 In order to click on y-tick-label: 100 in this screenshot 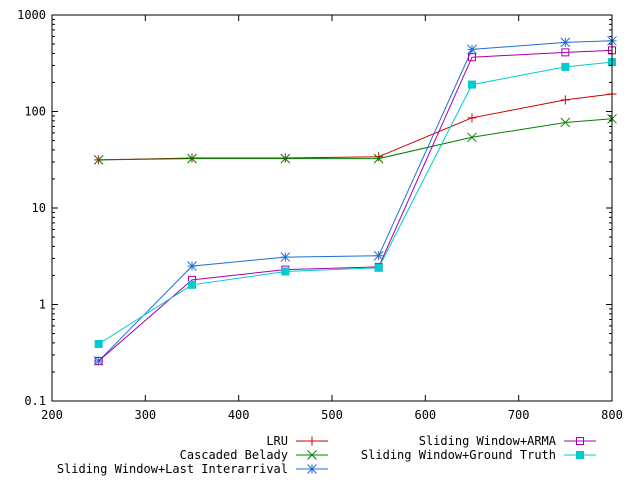, I will do `click(35, 112)`.